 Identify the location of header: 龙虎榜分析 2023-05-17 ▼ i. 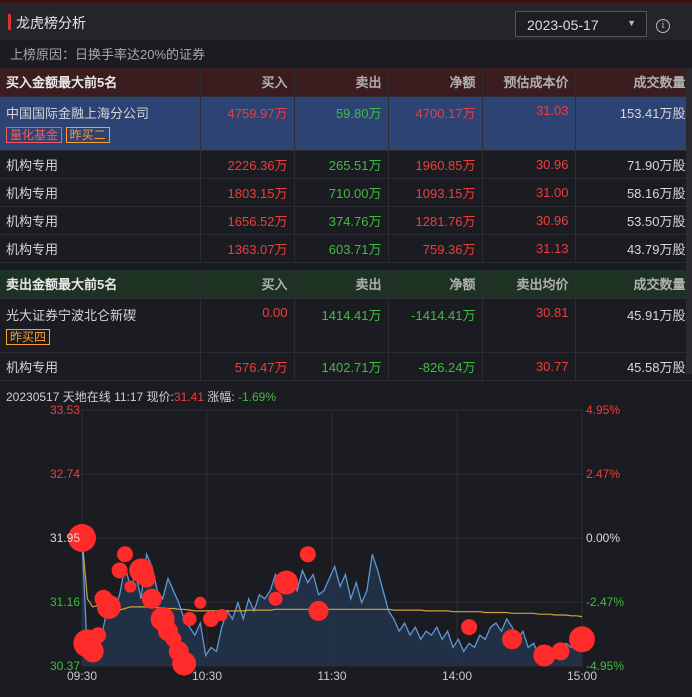
(346, 20).